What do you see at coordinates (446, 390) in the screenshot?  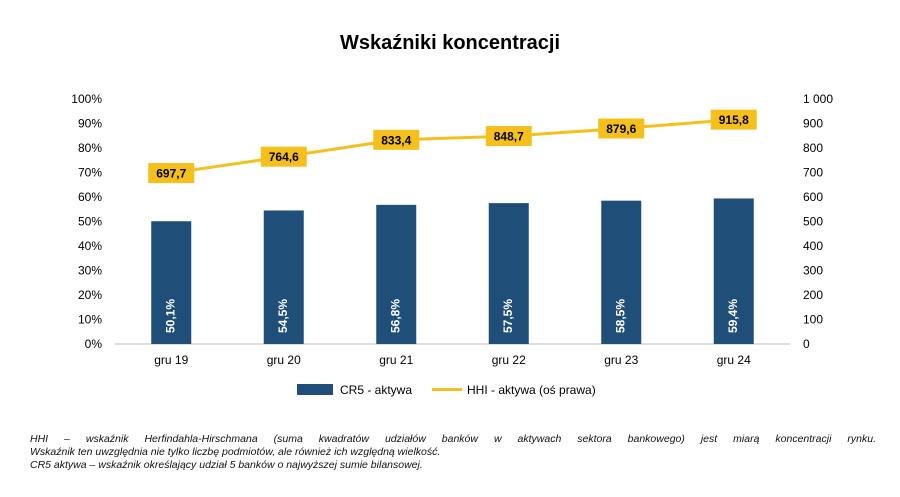 I see `legend: CR5 - aktywa HHI - aktywa (oś prawa)` at bounding box center [446, 390].